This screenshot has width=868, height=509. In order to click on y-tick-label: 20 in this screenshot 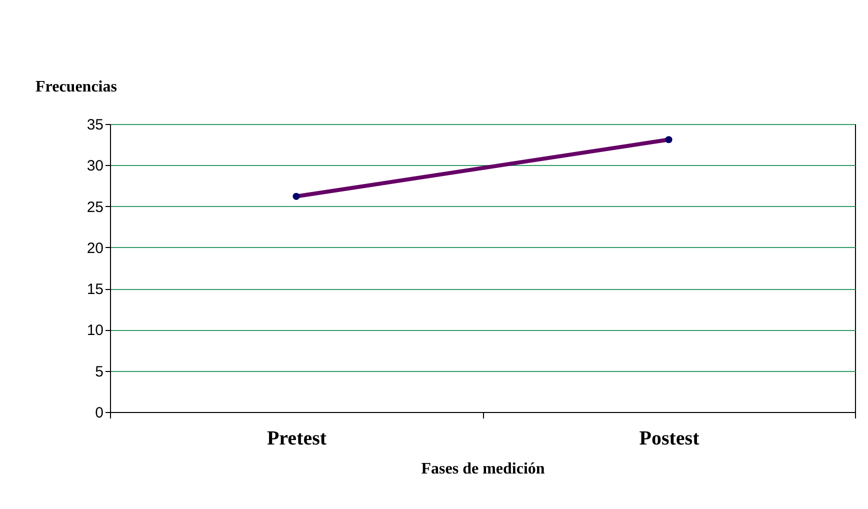, I will do `click(95, 248)`.